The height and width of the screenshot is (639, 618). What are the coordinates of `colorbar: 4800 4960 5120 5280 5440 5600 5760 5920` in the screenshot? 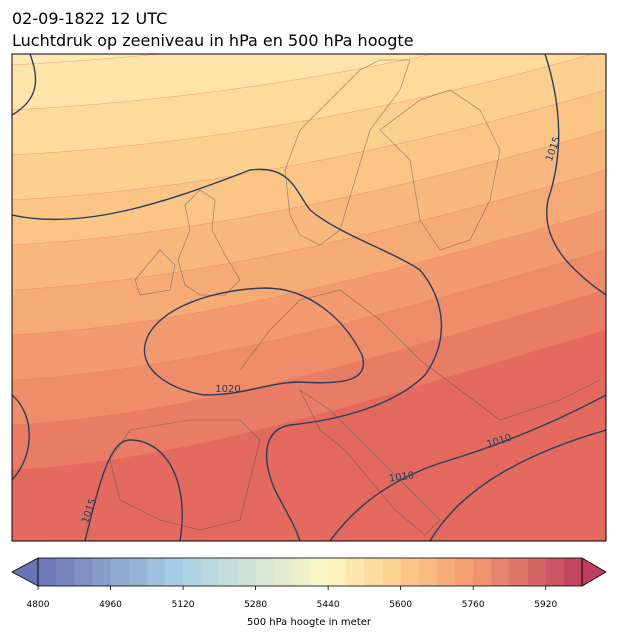 It's located at (309, 583).